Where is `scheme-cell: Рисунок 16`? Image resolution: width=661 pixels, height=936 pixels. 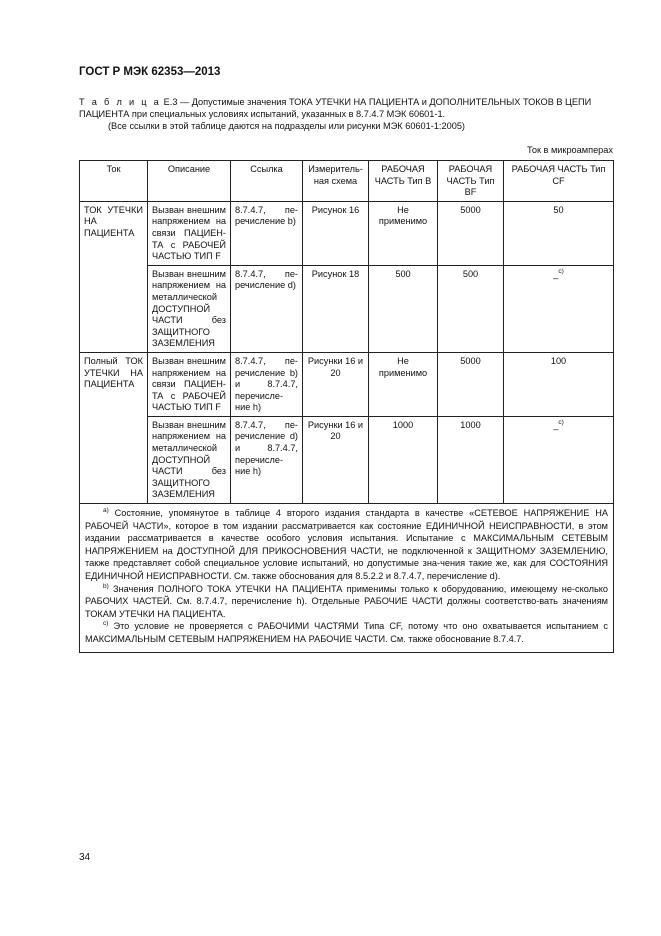
scheme-cell: Рисунок 16 is located at coordinates (335, 233).